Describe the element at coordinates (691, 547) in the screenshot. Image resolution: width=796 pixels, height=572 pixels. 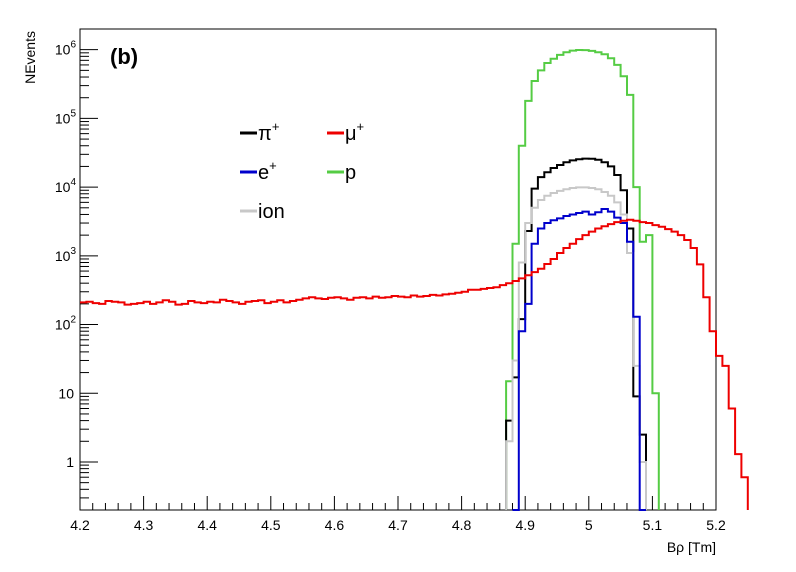
I see `x-axis-title: Bρ [Tm]` at that location.